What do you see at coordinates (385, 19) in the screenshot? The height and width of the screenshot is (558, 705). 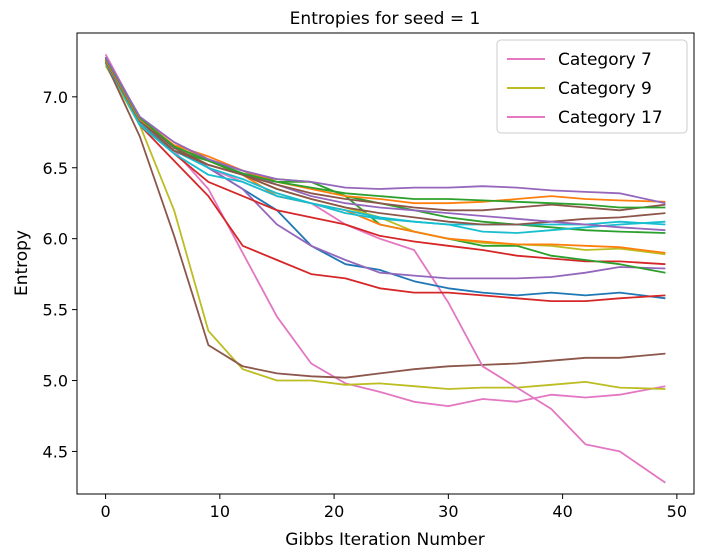 I see `chart-title: Entropies for seed = 1` at bounding box center [385, 19].